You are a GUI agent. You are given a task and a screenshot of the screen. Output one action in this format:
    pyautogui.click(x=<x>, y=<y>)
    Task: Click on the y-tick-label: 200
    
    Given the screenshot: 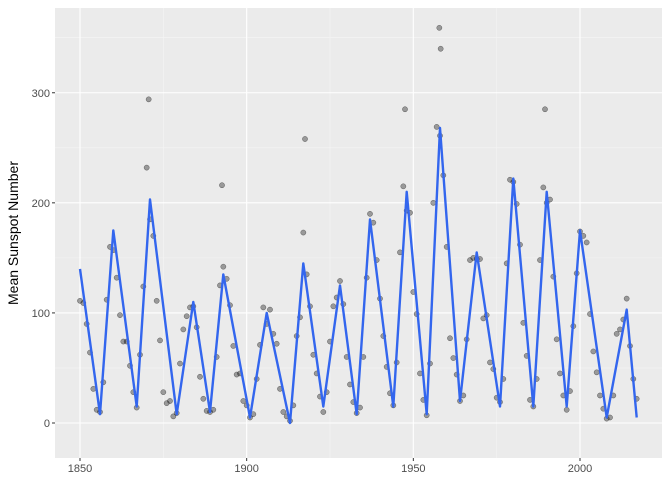 What is the action you would take?
    pyautogui.click(x=41, y=204)
    